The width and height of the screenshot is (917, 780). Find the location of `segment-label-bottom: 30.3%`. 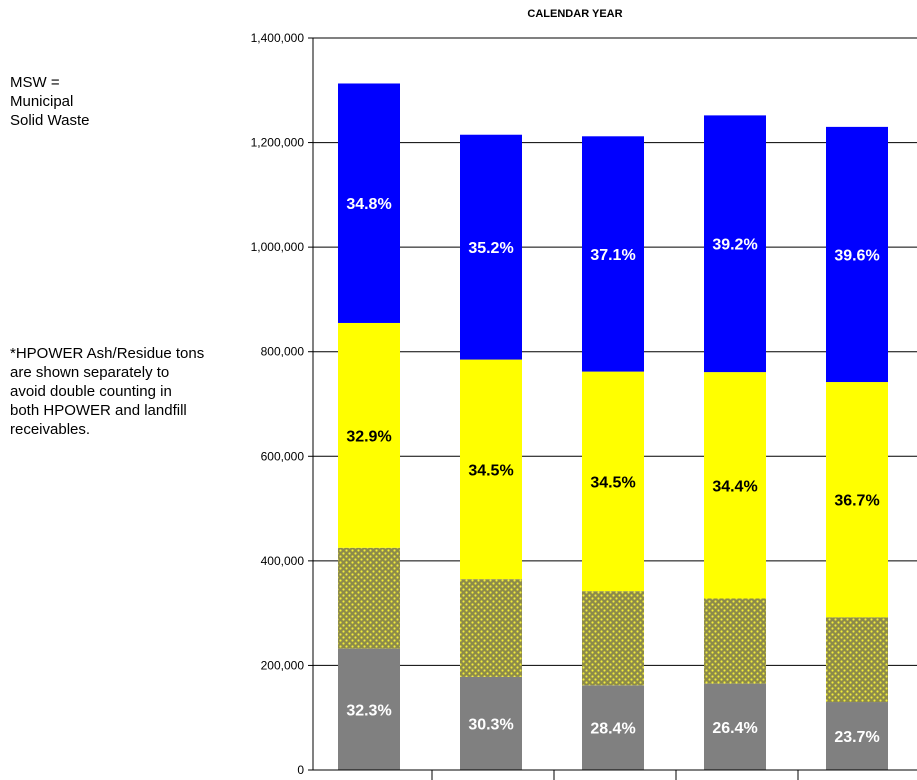

segment-label-bottom: 30.3% is located at coordinates (490, 724).